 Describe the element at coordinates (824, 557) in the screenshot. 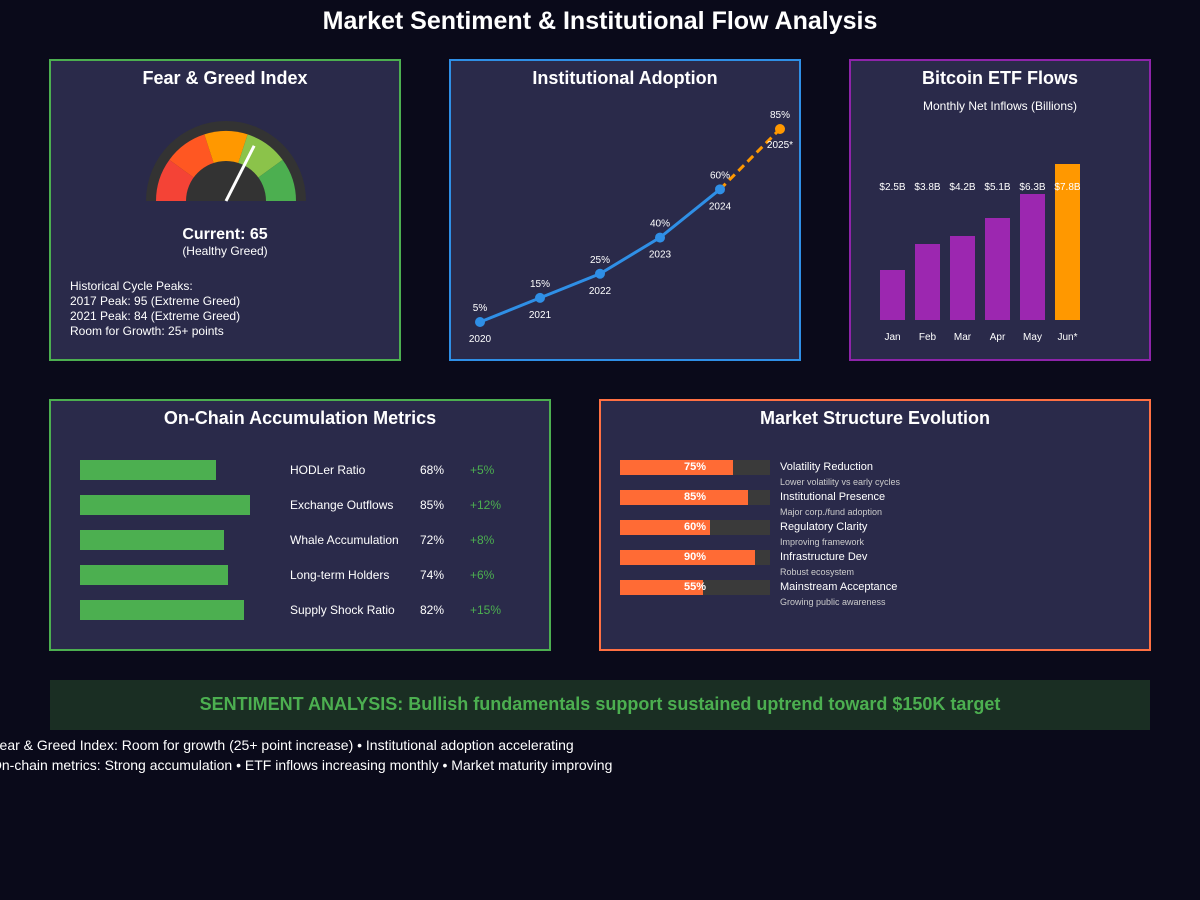

I see `structure-name: Infrastructure Dev` at that location.